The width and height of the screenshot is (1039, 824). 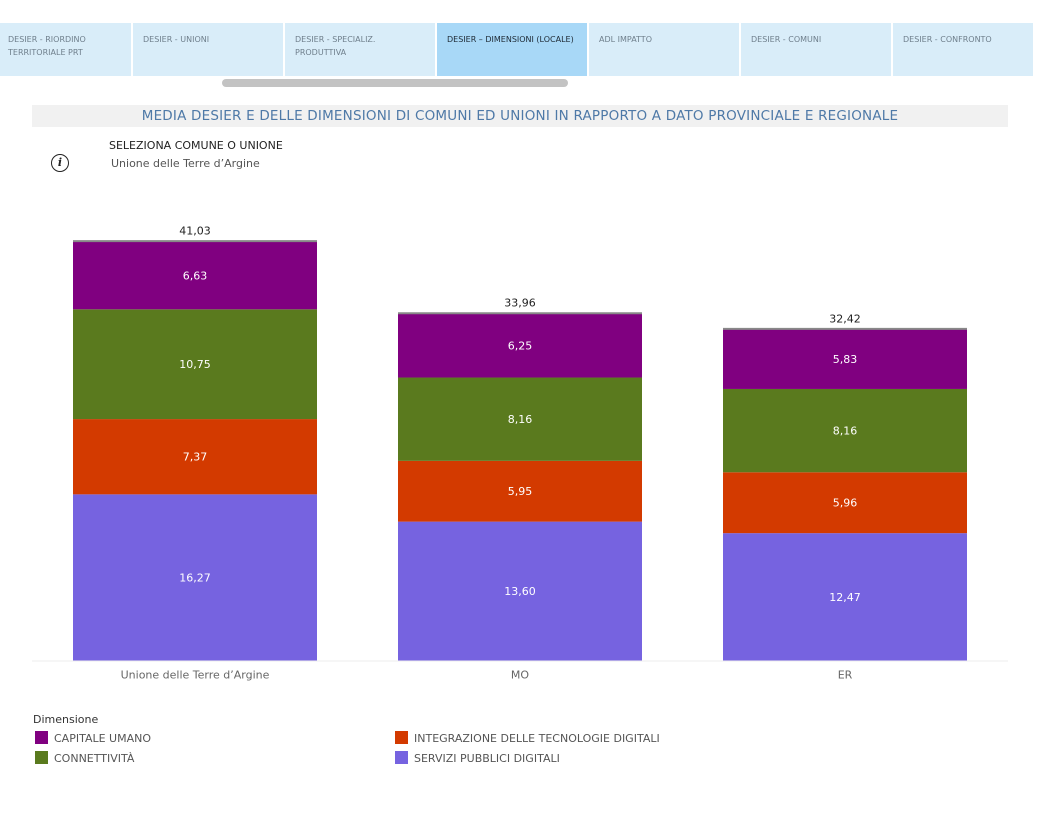 What do you see at coordinates (66, 719) in the screenshot?
I see `legend-title: Dimensione` at bounding box center [66, 719].